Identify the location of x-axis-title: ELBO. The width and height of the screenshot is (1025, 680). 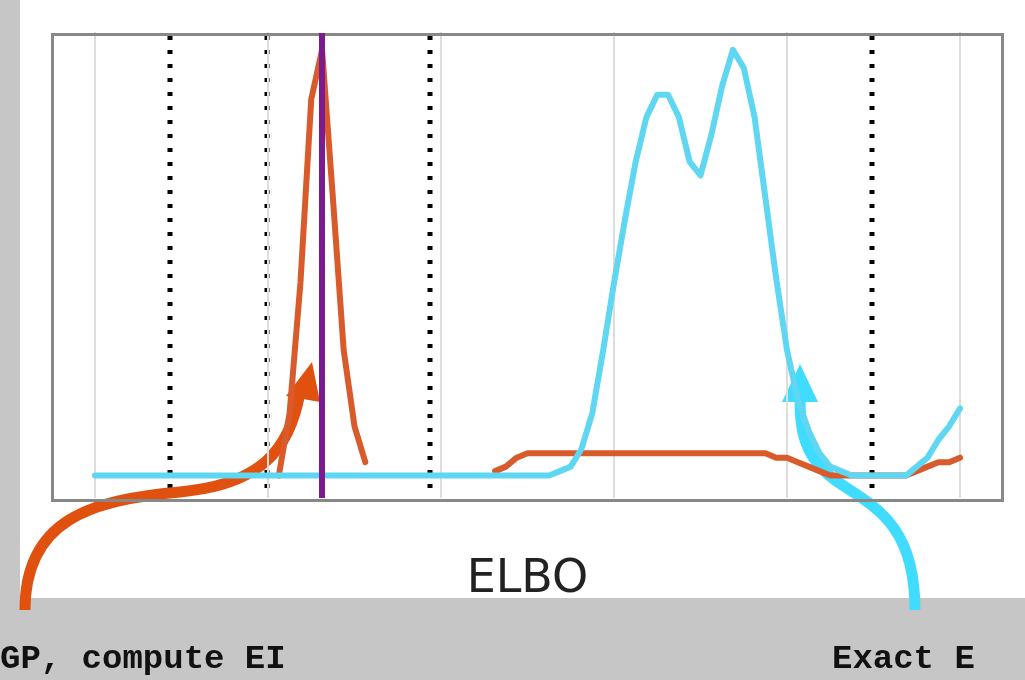
(527, 576).